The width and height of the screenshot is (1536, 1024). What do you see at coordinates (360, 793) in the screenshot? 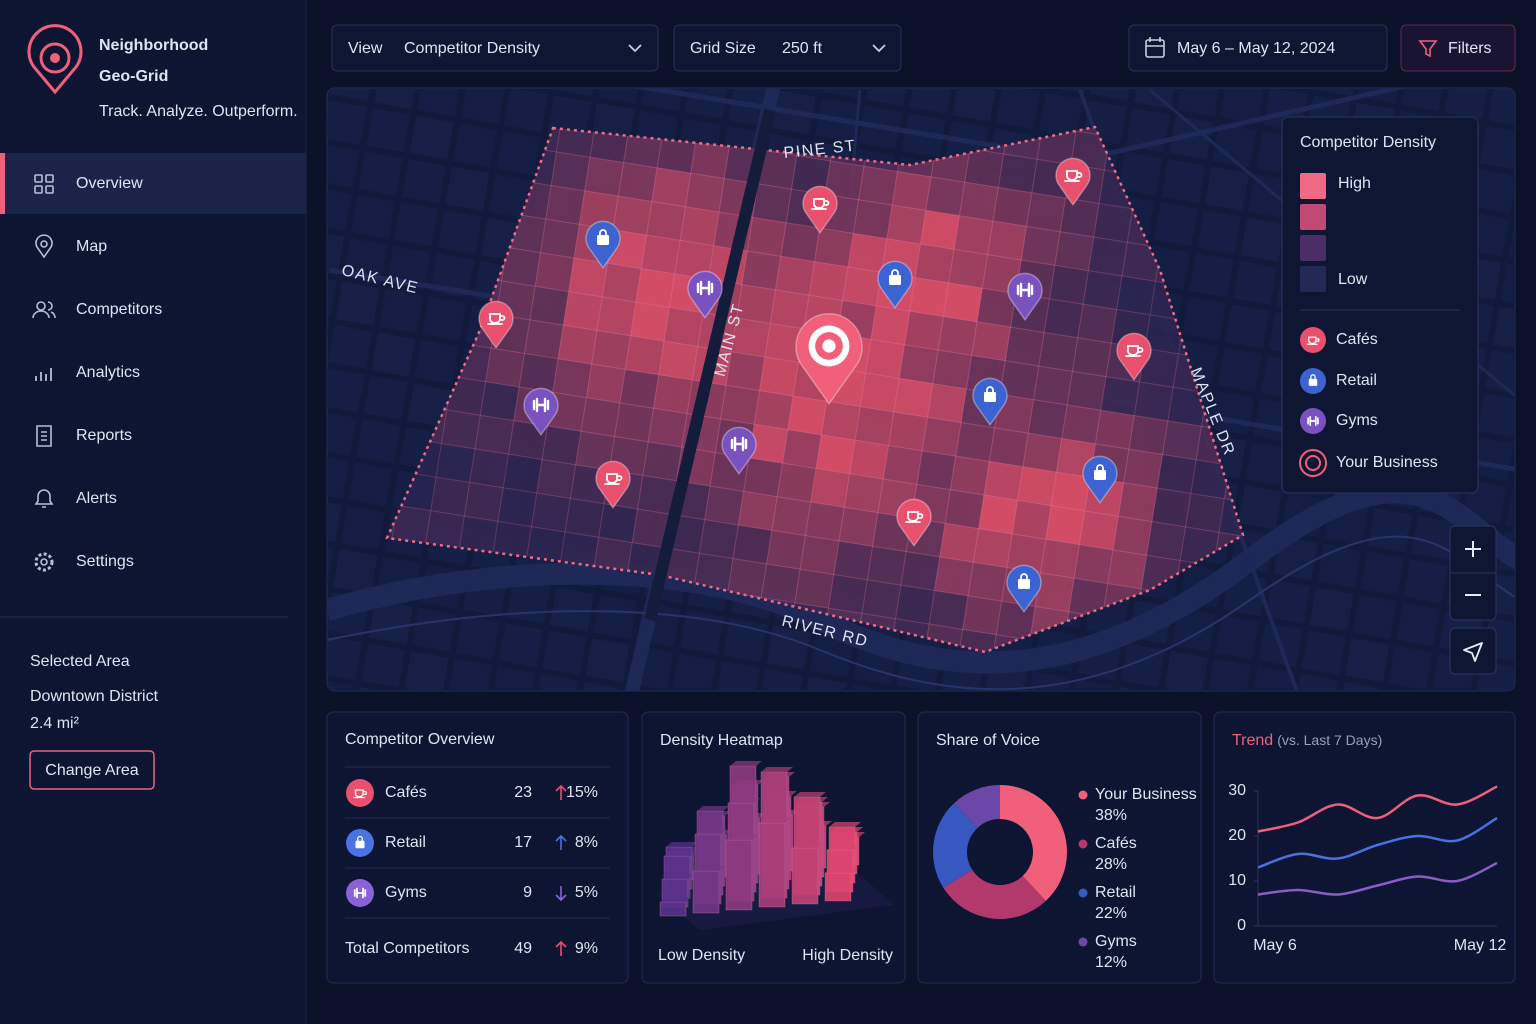
I see `row-icon` at bounding box center [360, 793].